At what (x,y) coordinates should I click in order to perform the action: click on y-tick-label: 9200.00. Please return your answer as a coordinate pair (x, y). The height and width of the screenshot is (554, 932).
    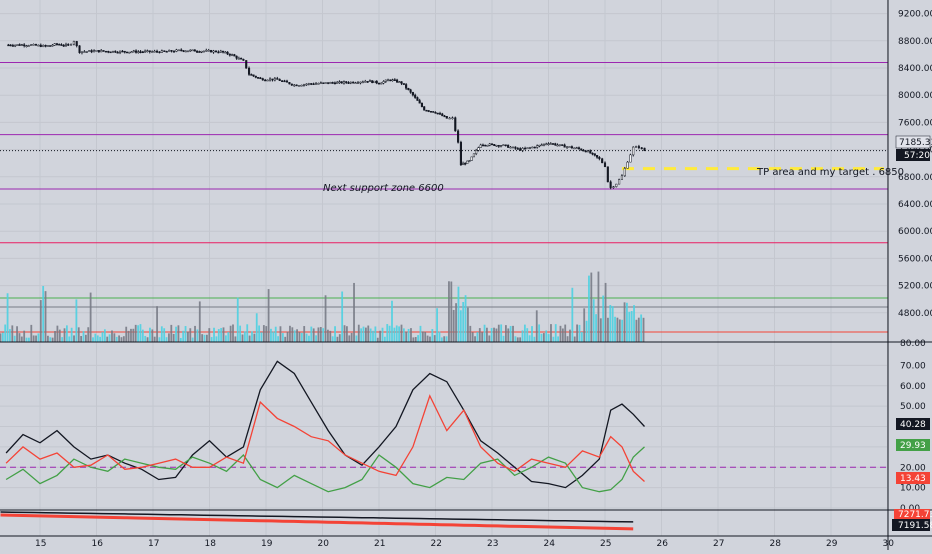
    Looking at the image, I should click on (915, 15).